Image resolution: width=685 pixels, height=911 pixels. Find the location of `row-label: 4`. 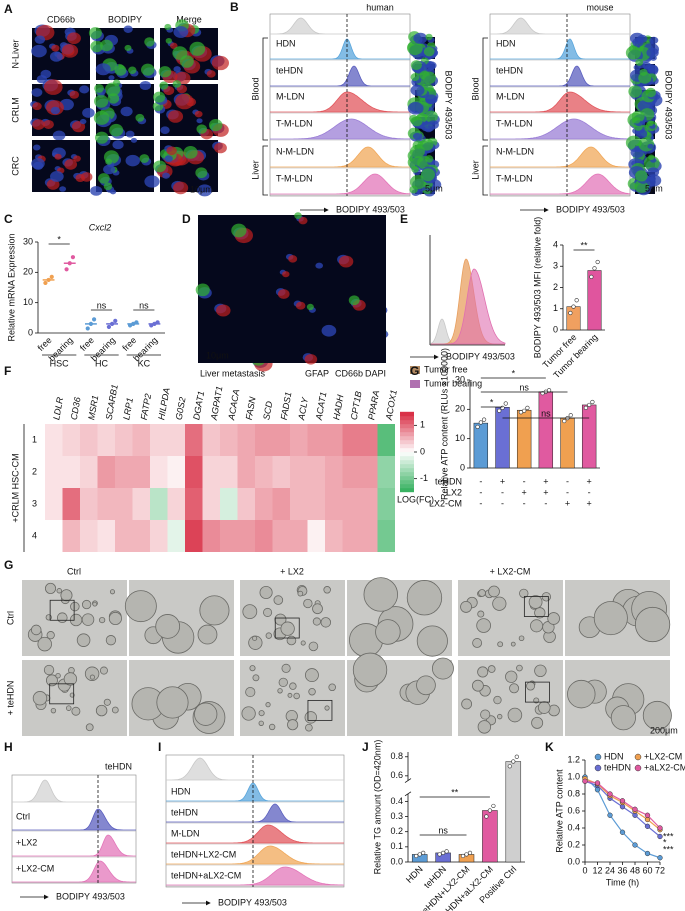

row-label: 4 is located at coordinates (34, 535).